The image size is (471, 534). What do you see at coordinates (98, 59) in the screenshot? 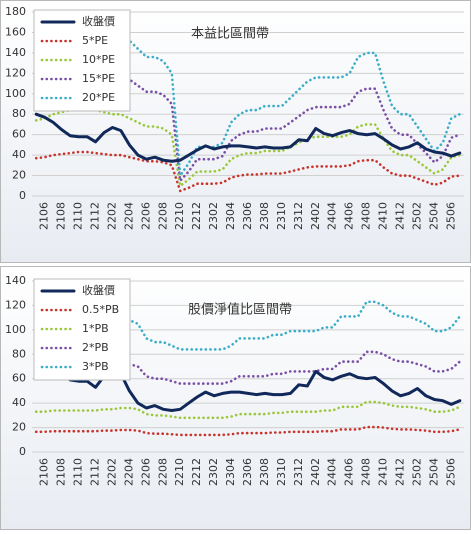
I see `legend-label: 10*PE` at bounding box center [98, 59].